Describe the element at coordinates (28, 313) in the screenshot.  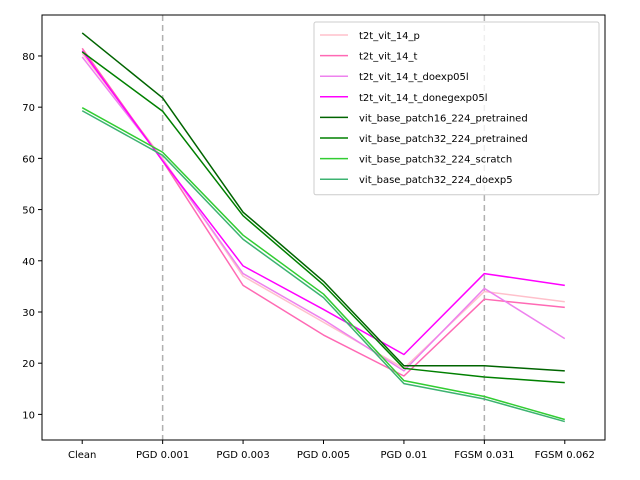
I see `y-tick-label: 30` at that location.